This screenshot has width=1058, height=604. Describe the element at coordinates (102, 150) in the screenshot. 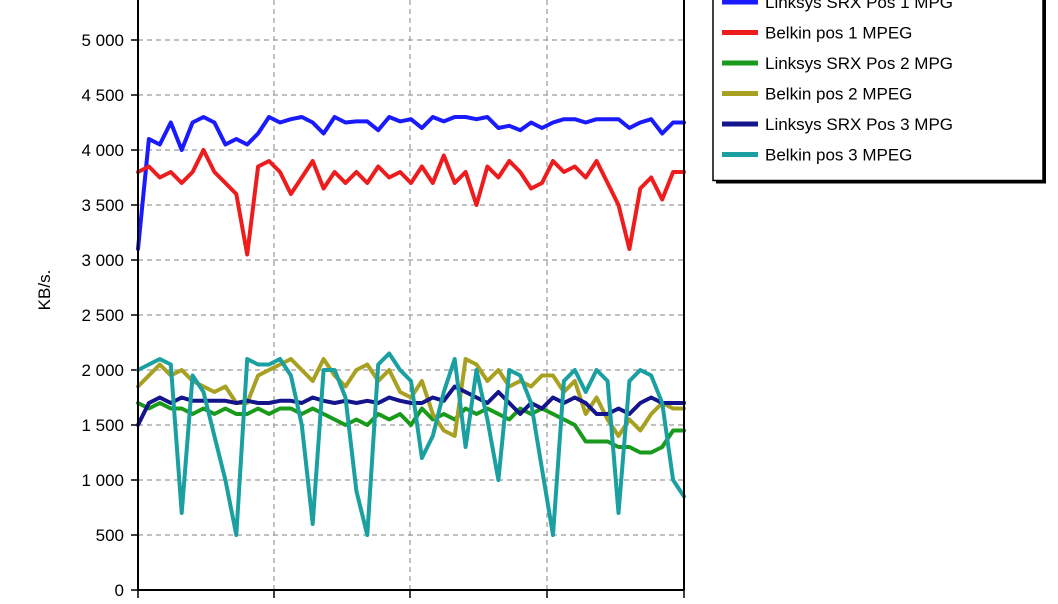

I see `y-tick-label: 4 000` at that location.